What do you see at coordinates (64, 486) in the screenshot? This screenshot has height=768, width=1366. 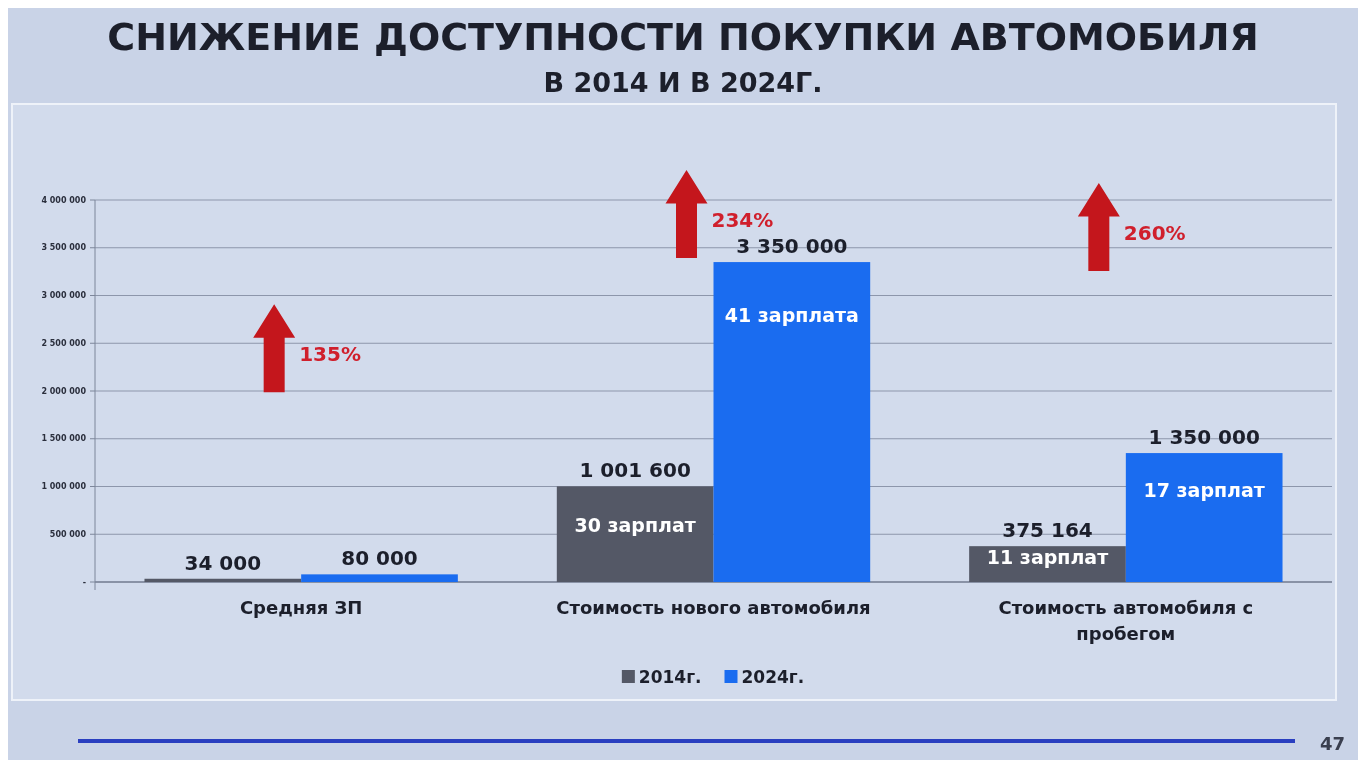 I see `y-tick-label: 1 000 000` at bounding box center [64, 486].